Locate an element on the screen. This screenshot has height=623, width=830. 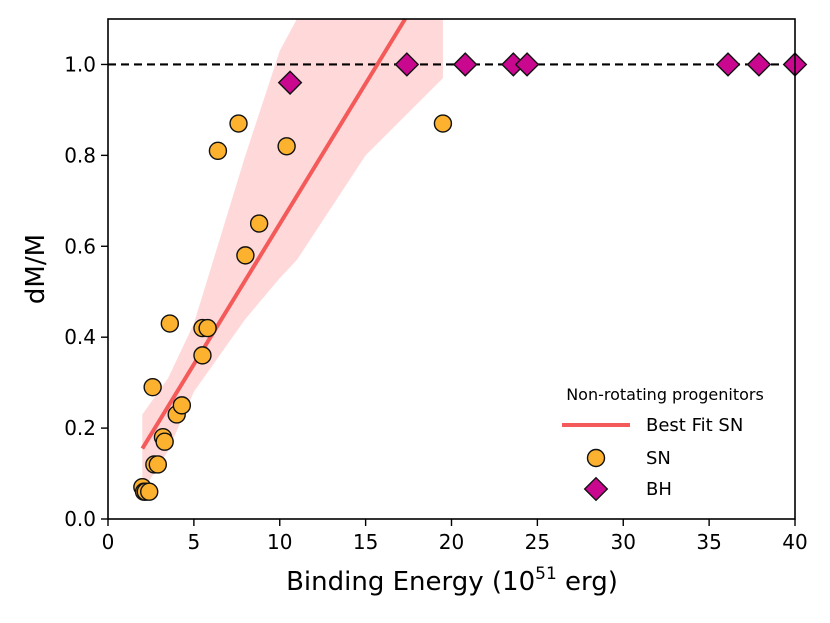
x-tick-label: 40 is located at coordinates (794, 542).